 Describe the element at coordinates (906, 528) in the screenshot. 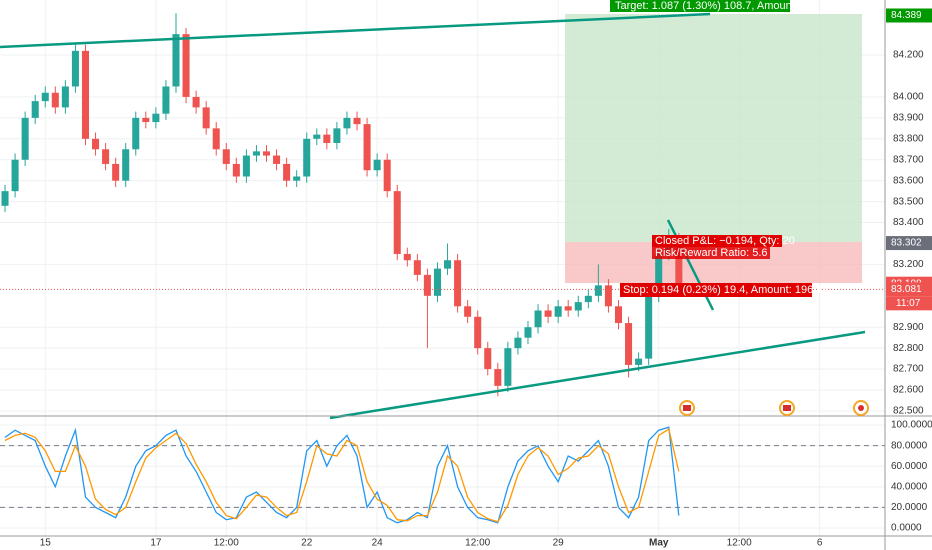

I see `y-tick-label: 0.0000` at that location.